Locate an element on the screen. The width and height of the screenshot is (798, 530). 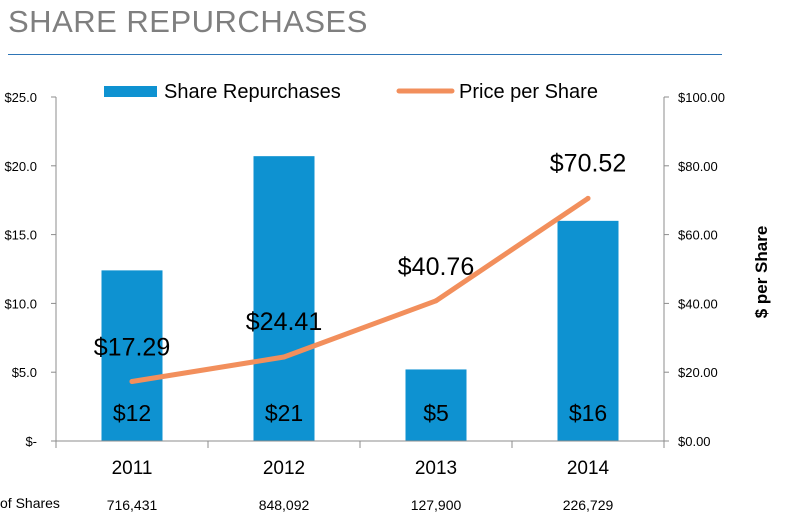
page-title: SHARE REPURCHASES is located at coordinates (188, 21).